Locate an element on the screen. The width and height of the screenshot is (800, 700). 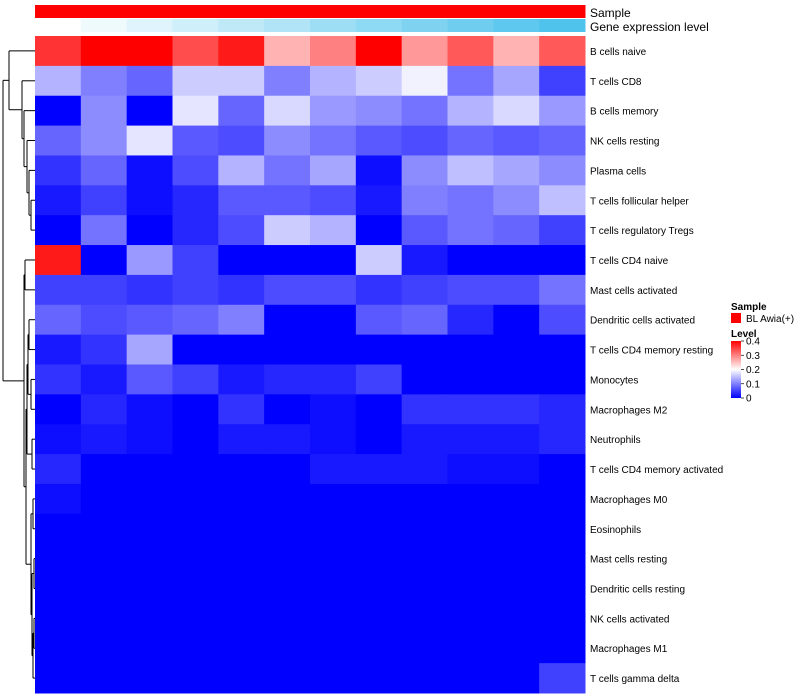
row-label: Mast cells activated is located at coordinates (633, 291).